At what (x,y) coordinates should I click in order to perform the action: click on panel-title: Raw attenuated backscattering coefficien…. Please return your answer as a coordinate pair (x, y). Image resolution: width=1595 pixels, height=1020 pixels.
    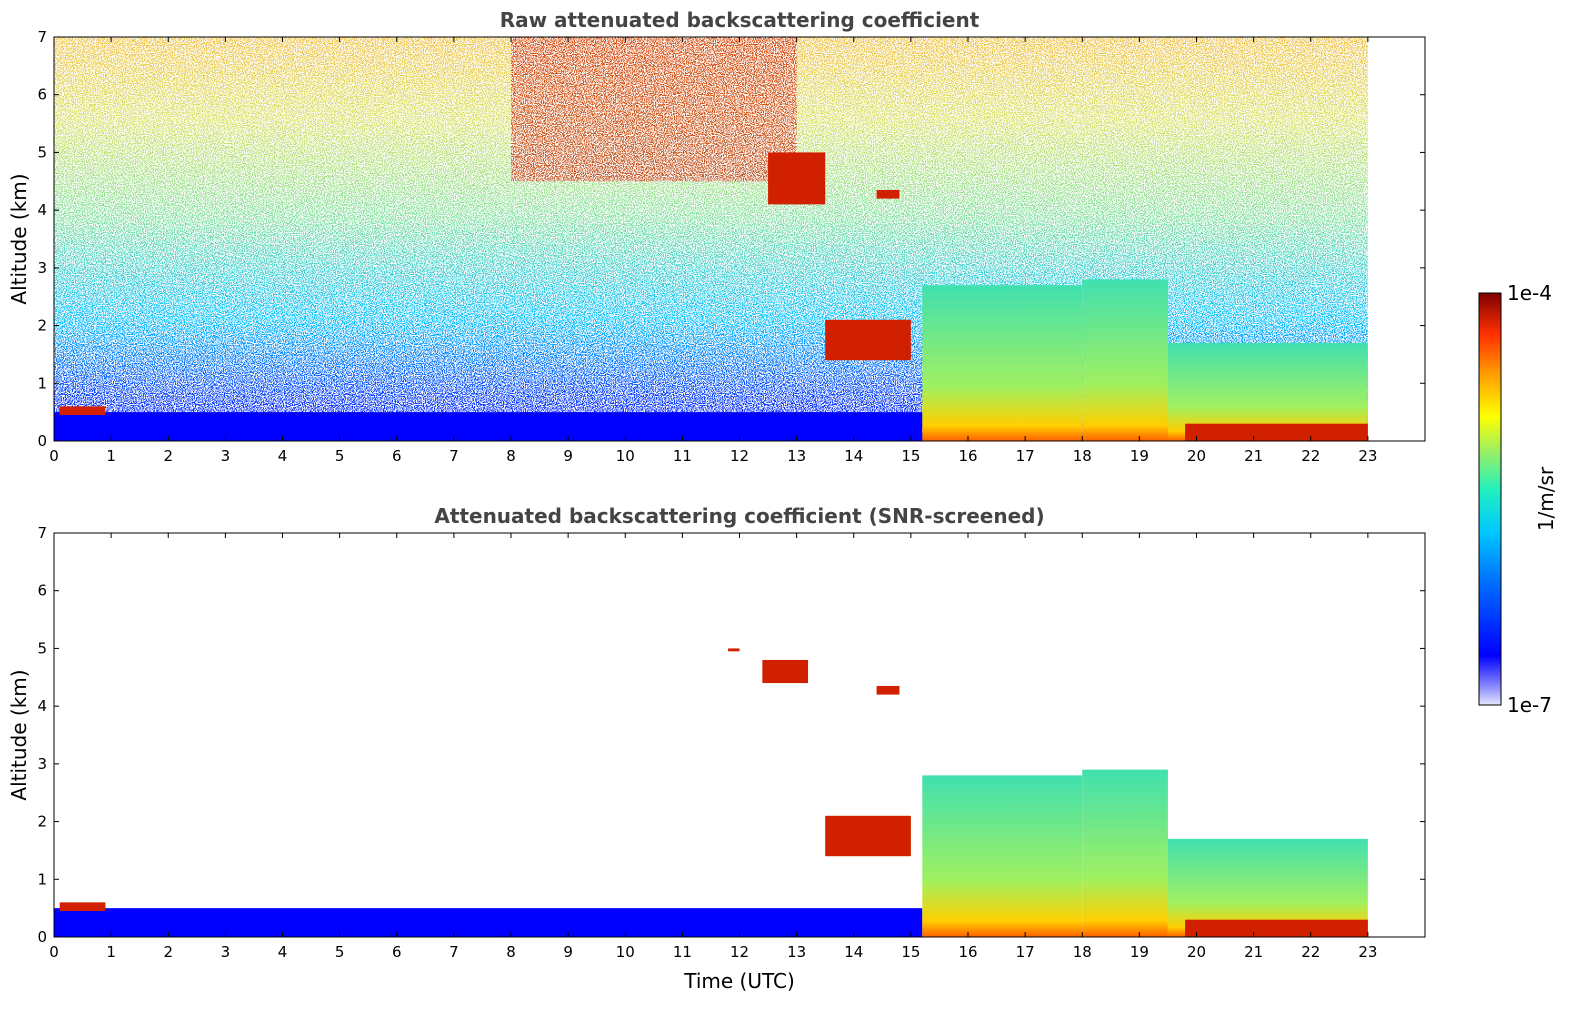
    Looking at the image, I should click on (740, 20).